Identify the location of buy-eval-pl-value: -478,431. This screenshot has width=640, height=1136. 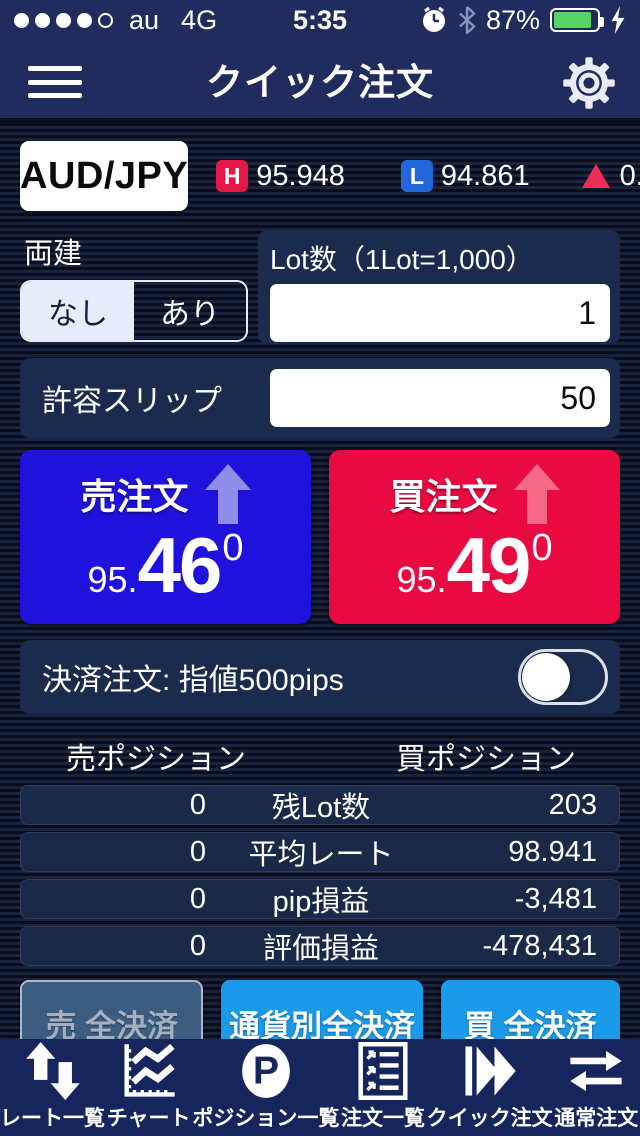
(540, 945).